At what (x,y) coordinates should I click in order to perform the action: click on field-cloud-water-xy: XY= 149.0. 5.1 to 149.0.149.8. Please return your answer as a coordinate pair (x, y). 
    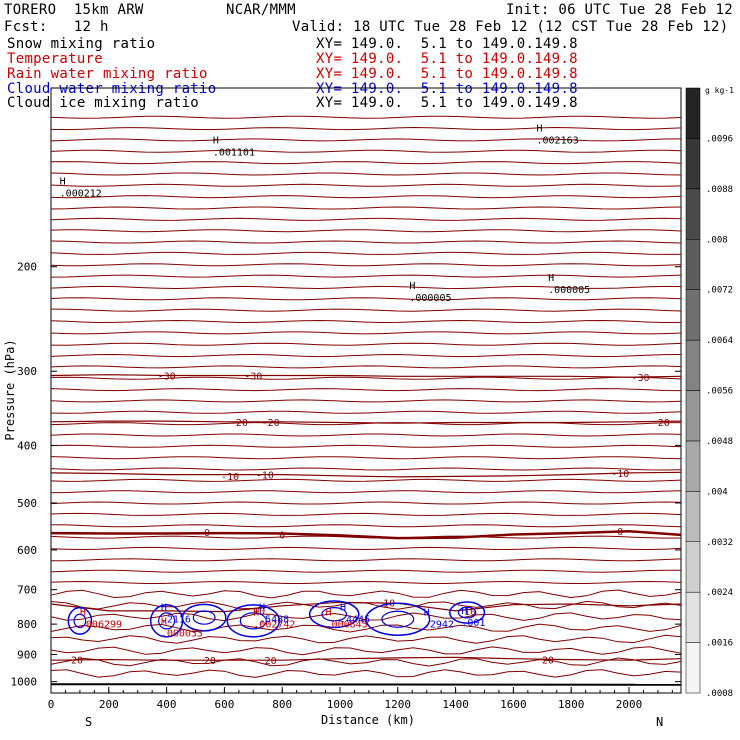
    Looking at the image, I should click on (447, 89).